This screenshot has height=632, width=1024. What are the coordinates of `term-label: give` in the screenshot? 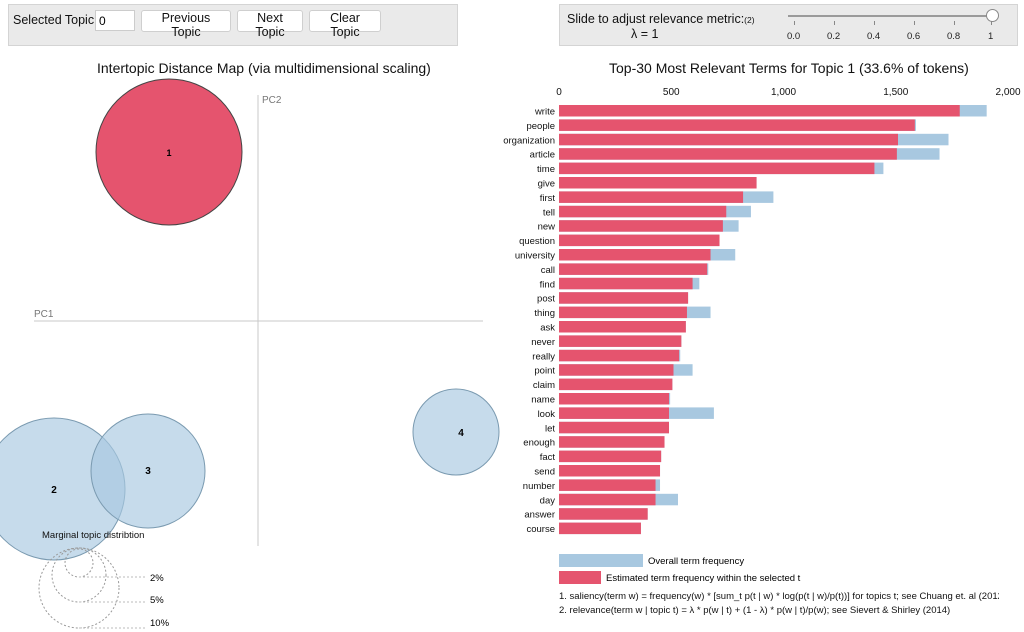 It's located at (546, 184).